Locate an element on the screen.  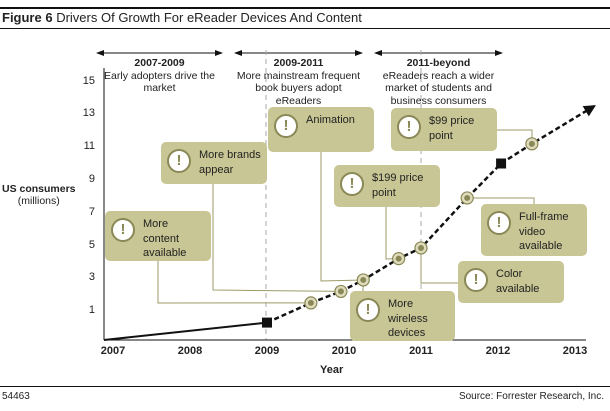
source-note: Source: Forrester Research, Inc. is located at coordinates (531, 396).